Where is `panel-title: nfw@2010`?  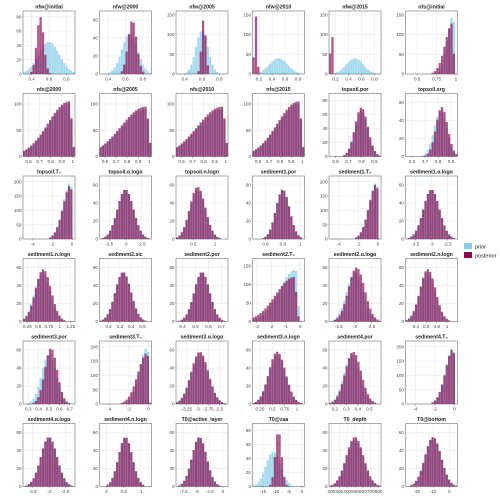 panel-title: nfw@2010 is located at coordinates (279, 8).